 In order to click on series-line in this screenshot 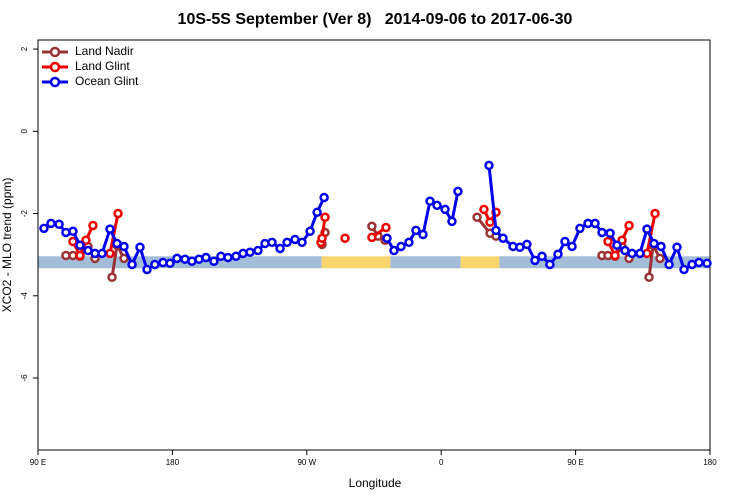, I will do `click(364, 234)`.